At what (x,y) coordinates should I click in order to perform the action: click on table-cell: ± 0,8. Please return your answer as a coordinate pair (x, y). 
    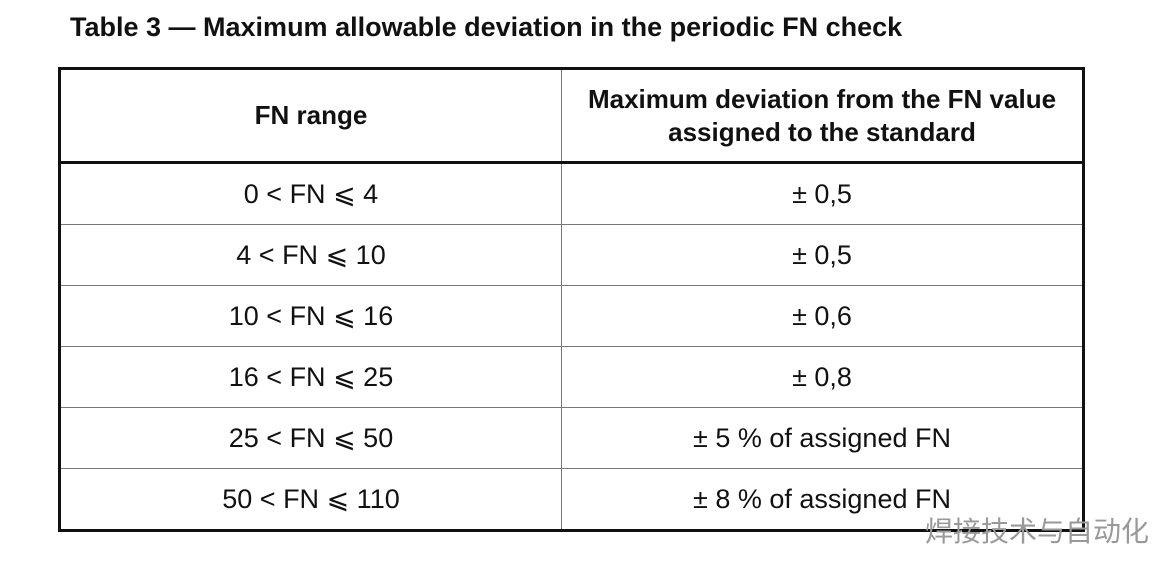
    Looking at the image, I should click on (822, 377).